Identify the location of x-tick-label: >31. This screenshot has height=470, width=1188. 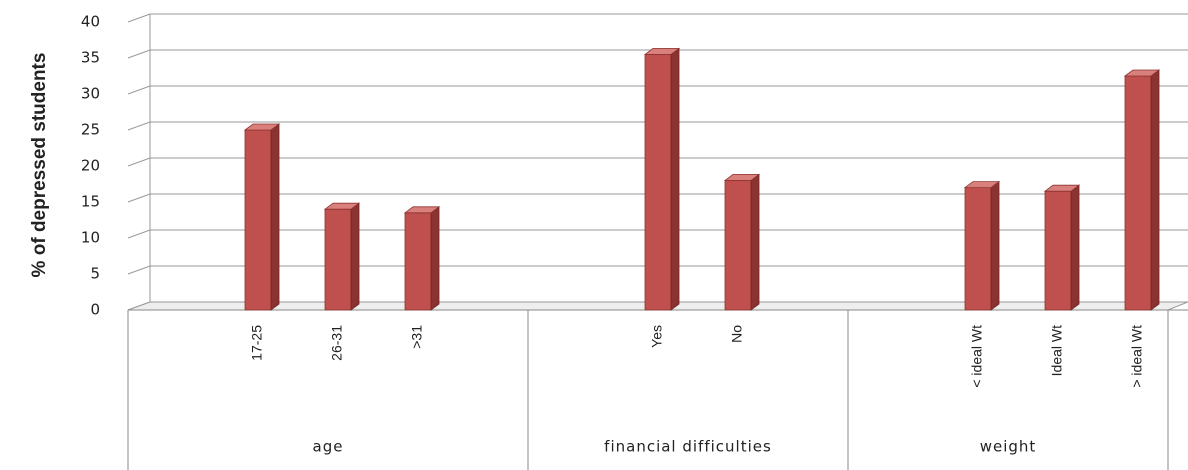
(417, 337).